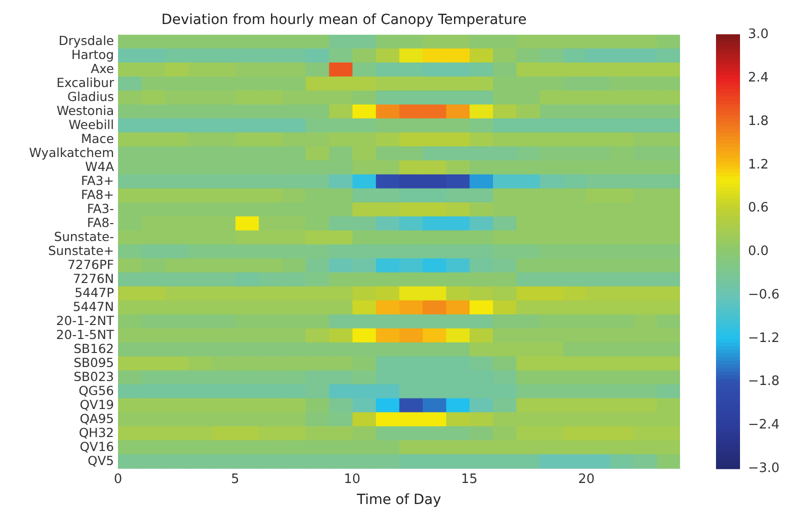 The width and height of the screenshot is (787, 519). Describe the element at coordinates (85, 82) in the screenshot. I see `y-tick-label: Excalibur` at that location.